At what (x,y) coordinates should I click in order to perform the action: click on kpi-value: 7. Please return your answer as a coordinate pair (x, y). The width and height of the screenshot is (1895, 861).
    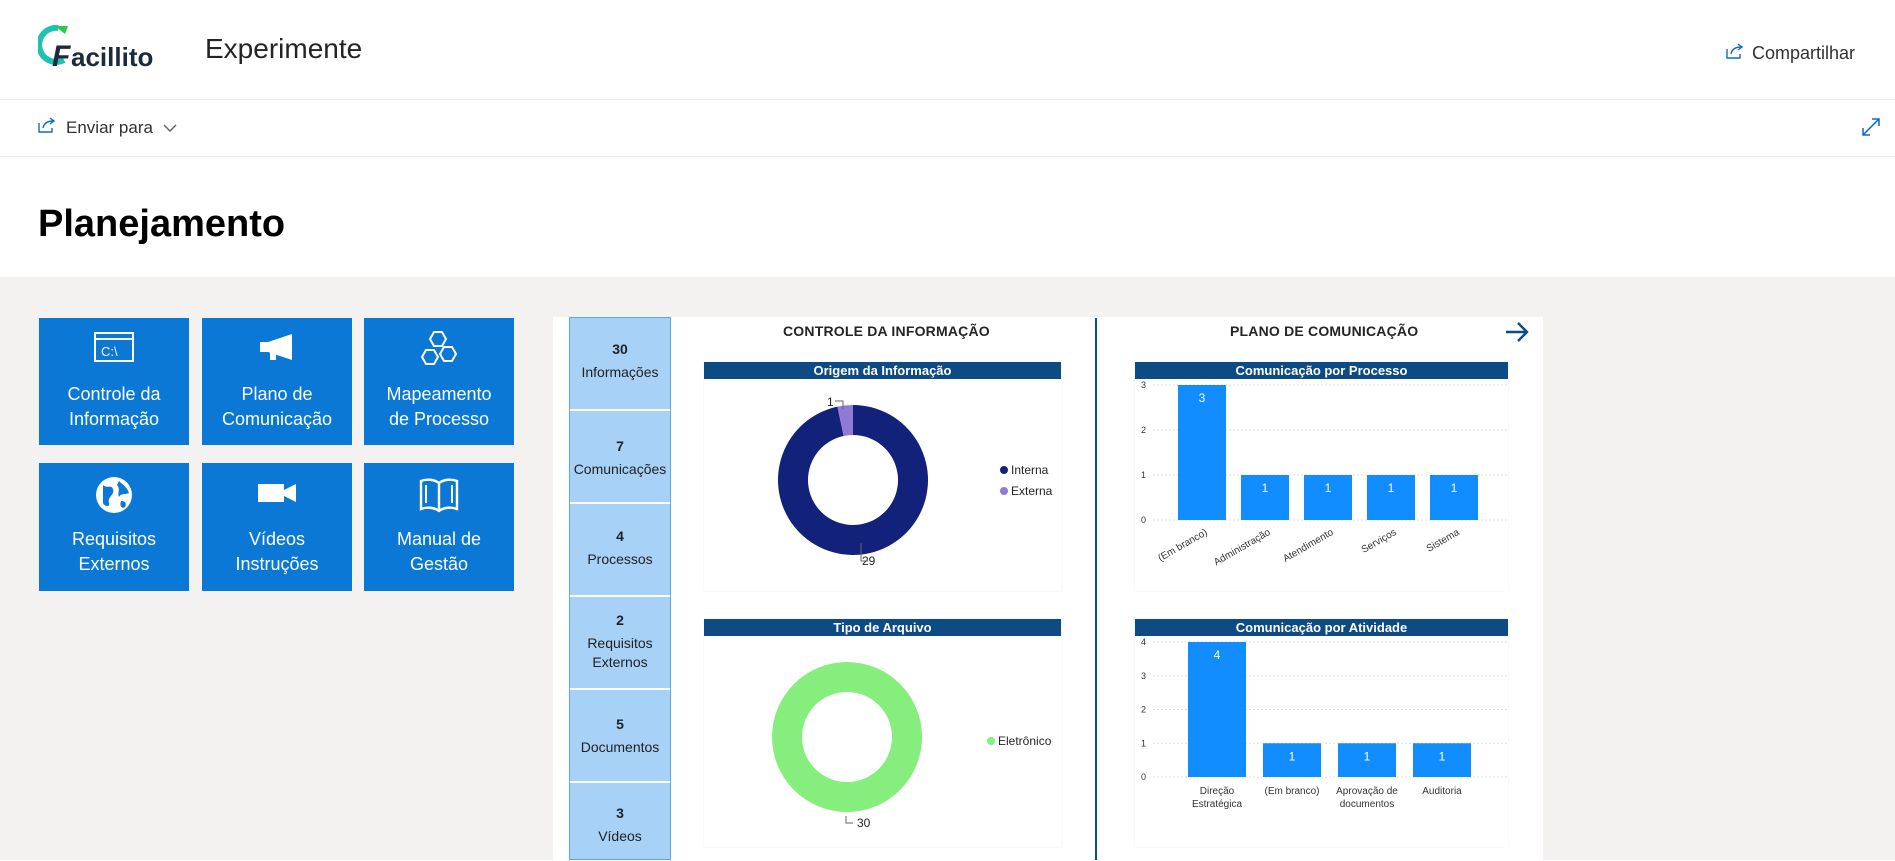
    Looking at the image, I should click on (620, 446).